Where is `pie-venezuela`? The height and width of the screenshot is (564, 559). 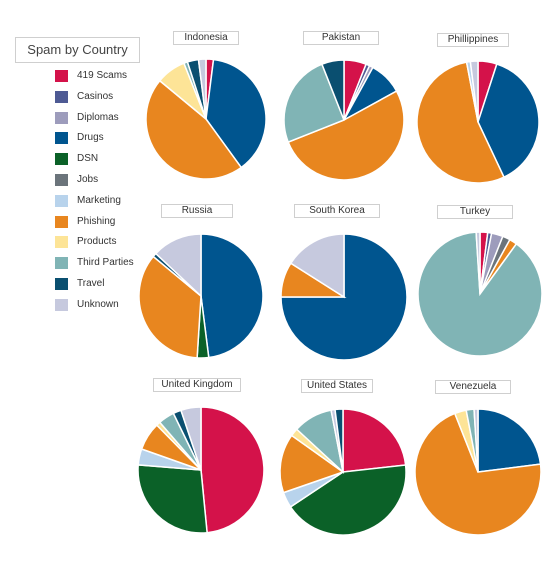
pie-venezuela is located at coordinates (478, 472).